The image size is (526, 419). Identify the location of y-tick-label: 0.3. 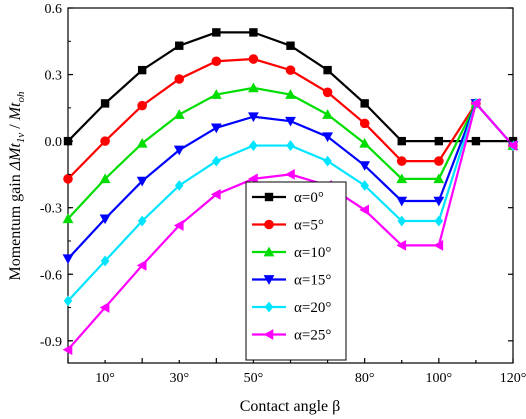
(54, 76).